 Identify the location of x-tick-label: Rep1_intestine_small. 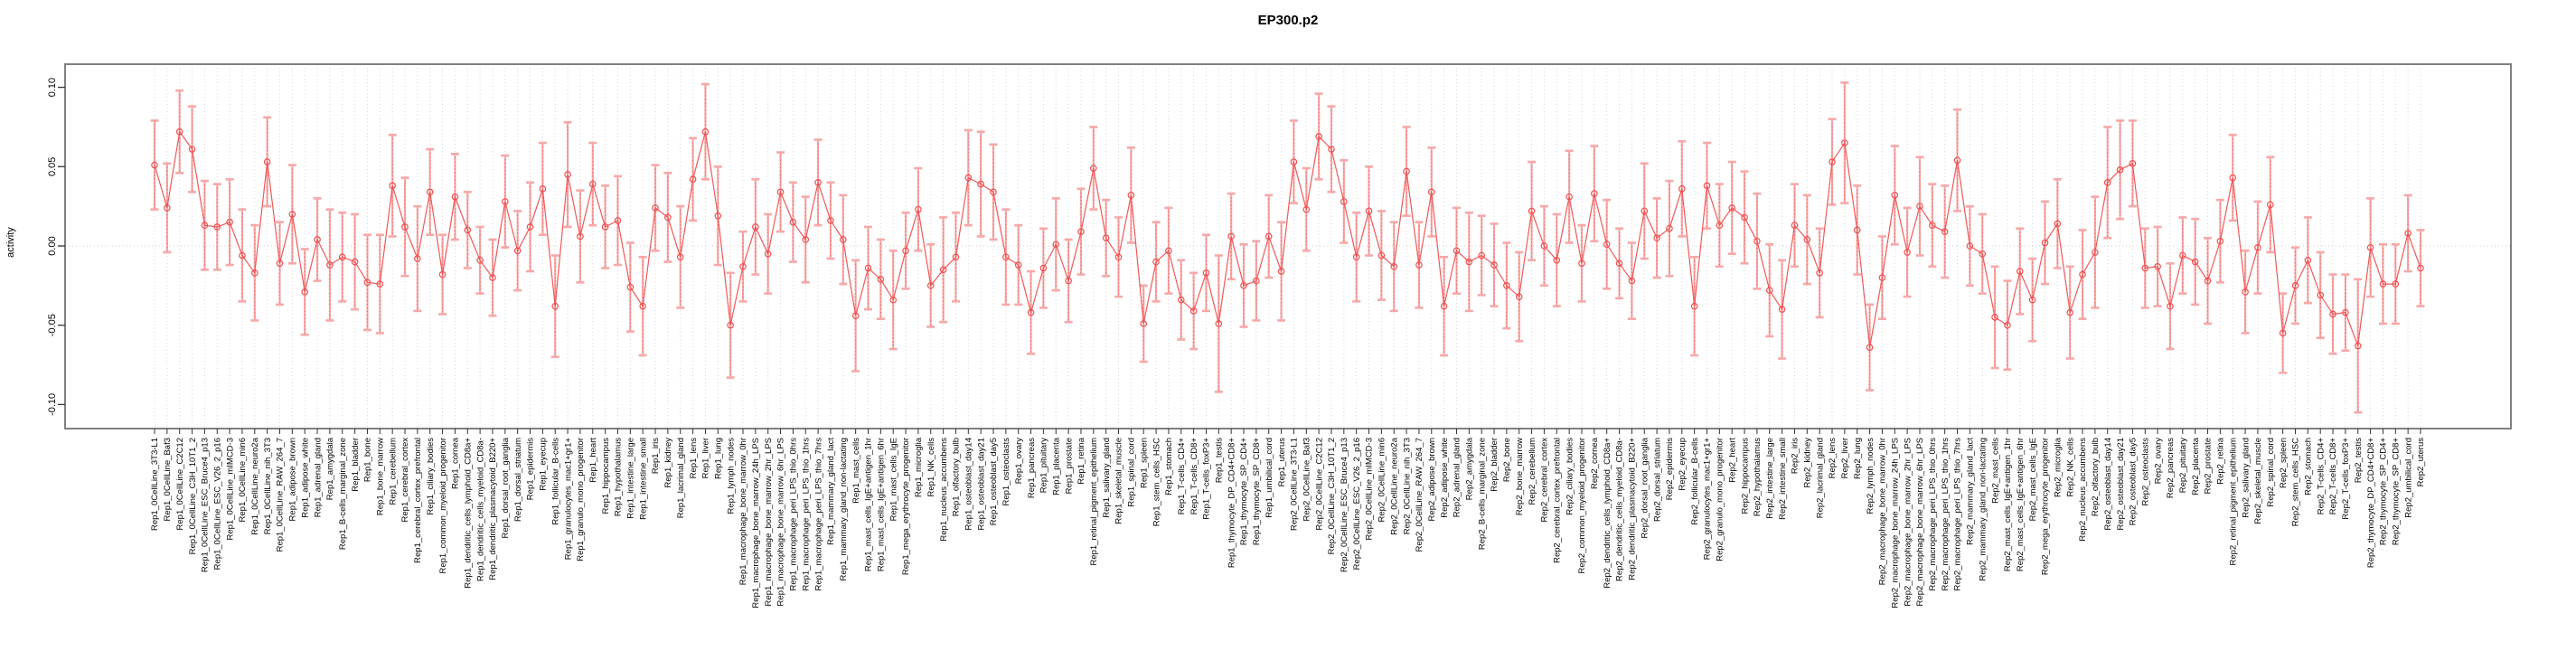
(643, 479).